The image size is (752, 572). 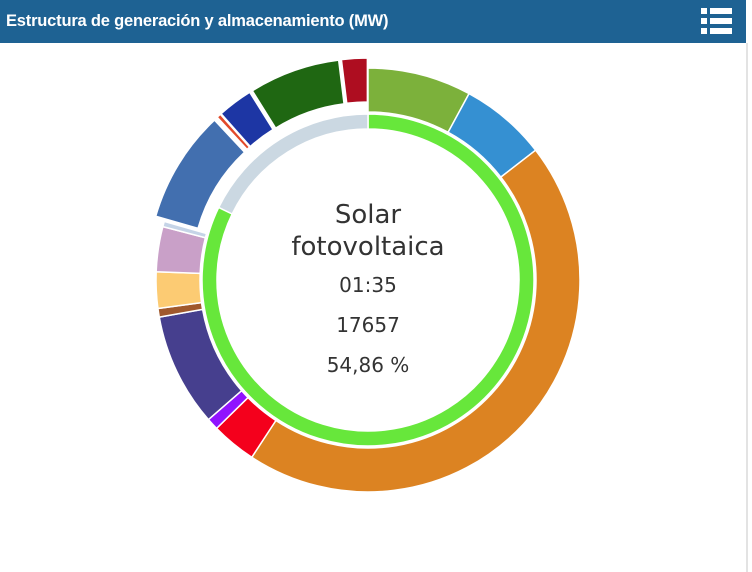 I want to click on panel-border, so click(x=747, y=307).